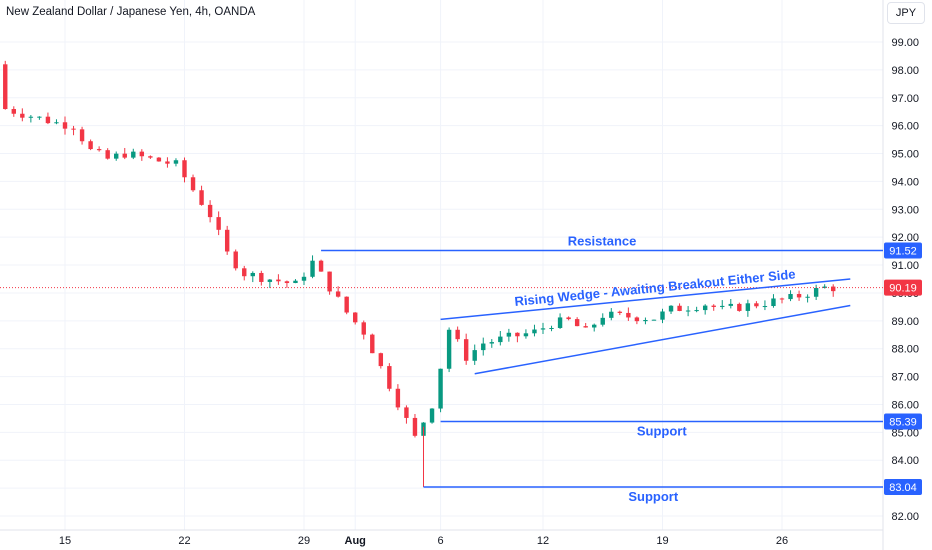 The height and width of the screenshot is (550, 932). I want to click on y-tick-label: 94.00, so click(905, 182).